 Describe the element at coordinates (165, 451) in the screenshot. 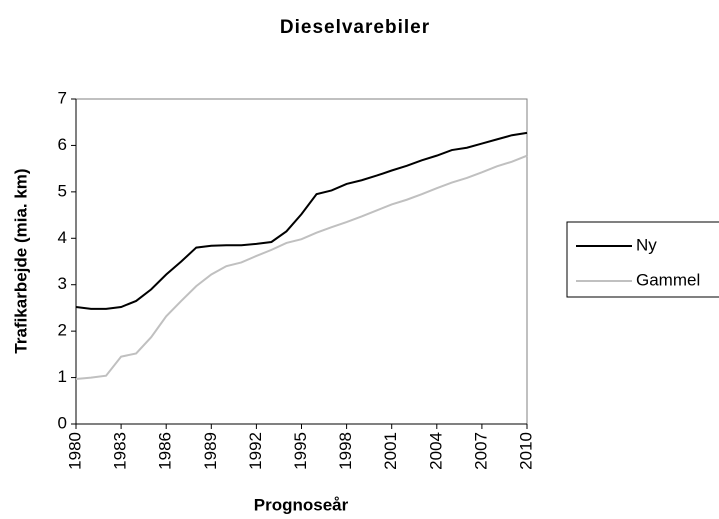

I see `x-tick-label: 1986` at that location.